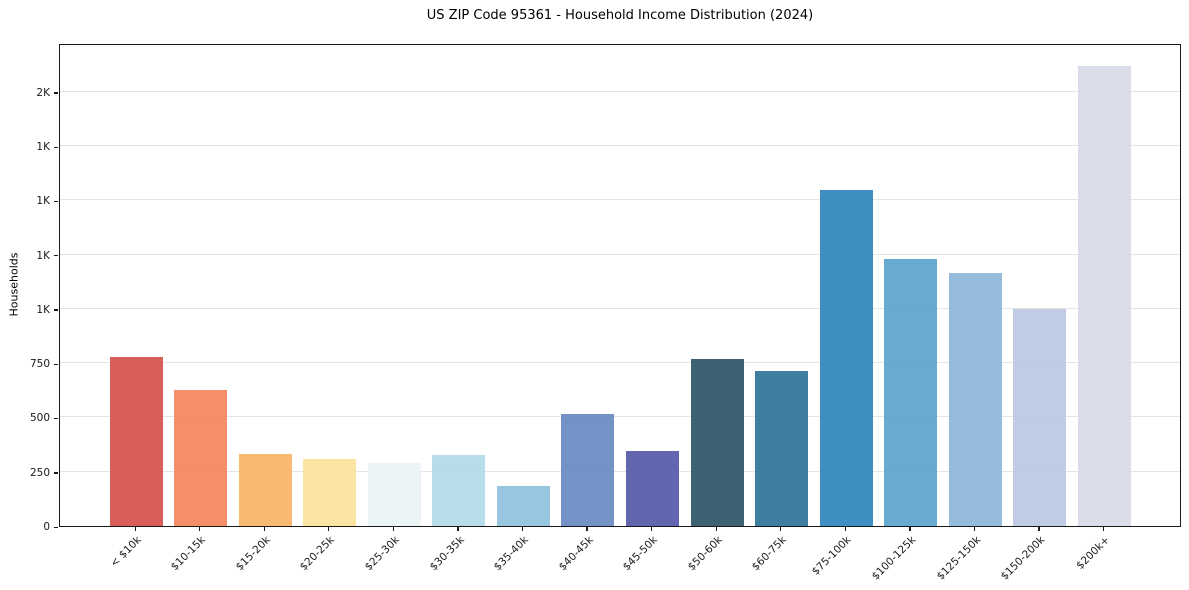 The image size is (1189, 590). Describe the element at coordinates (587, 529) in the screenshot. I see `xtick-mark-$40-45k` at that location.